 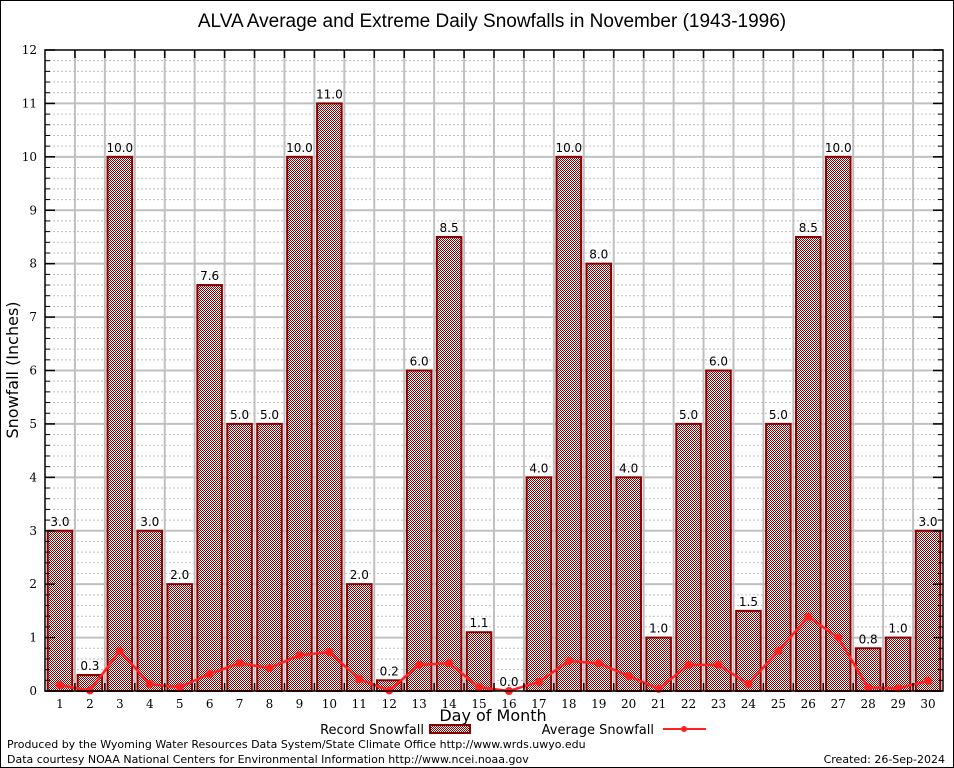 I want to click on bar-label-day-25: 5.0, so click(x=778, y=415).